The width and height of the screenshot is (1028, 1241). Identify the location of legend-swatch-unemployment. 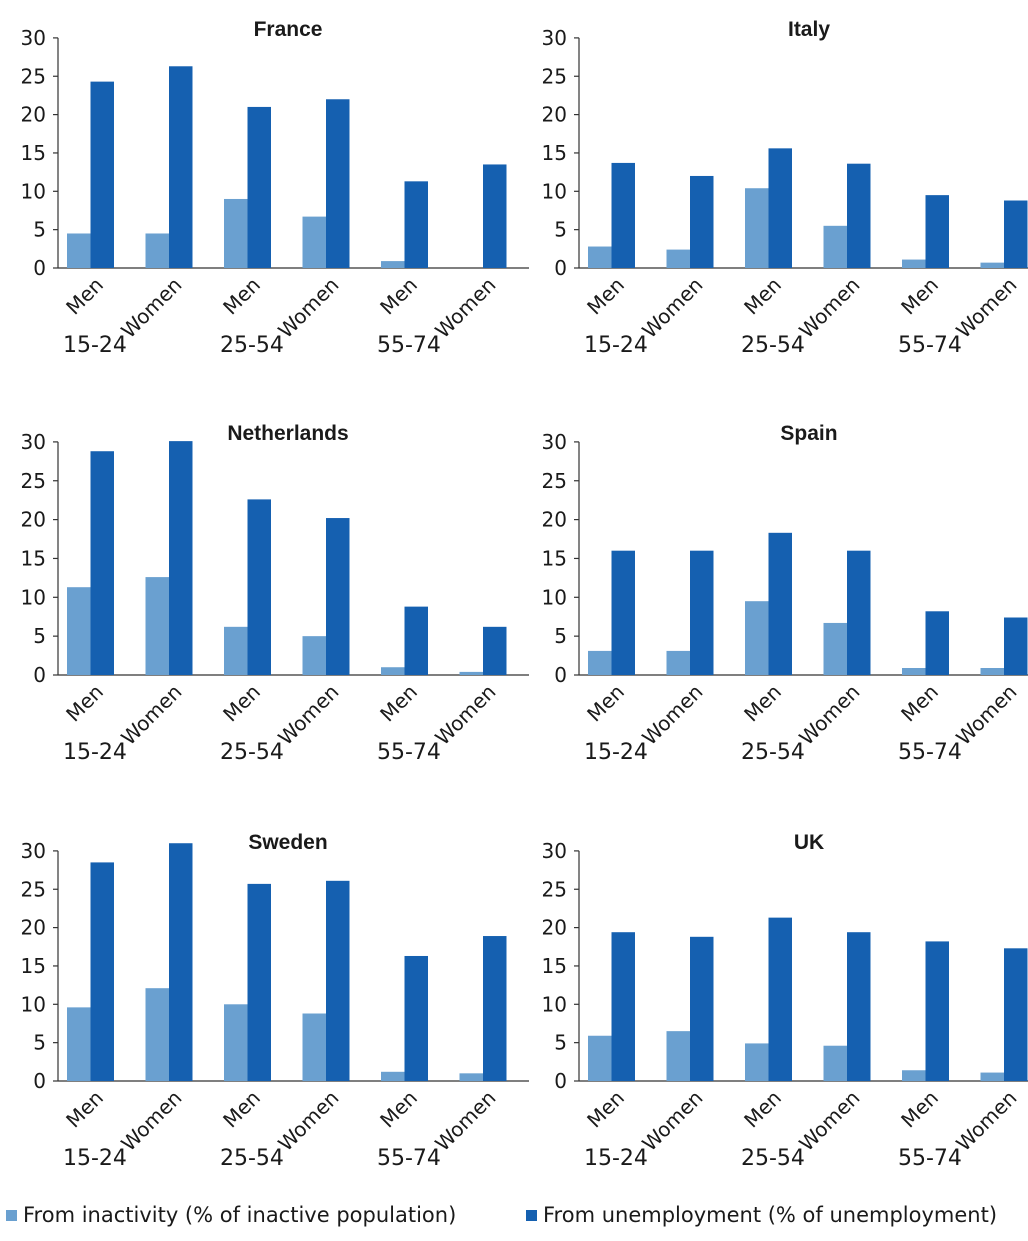
(531, 1215).